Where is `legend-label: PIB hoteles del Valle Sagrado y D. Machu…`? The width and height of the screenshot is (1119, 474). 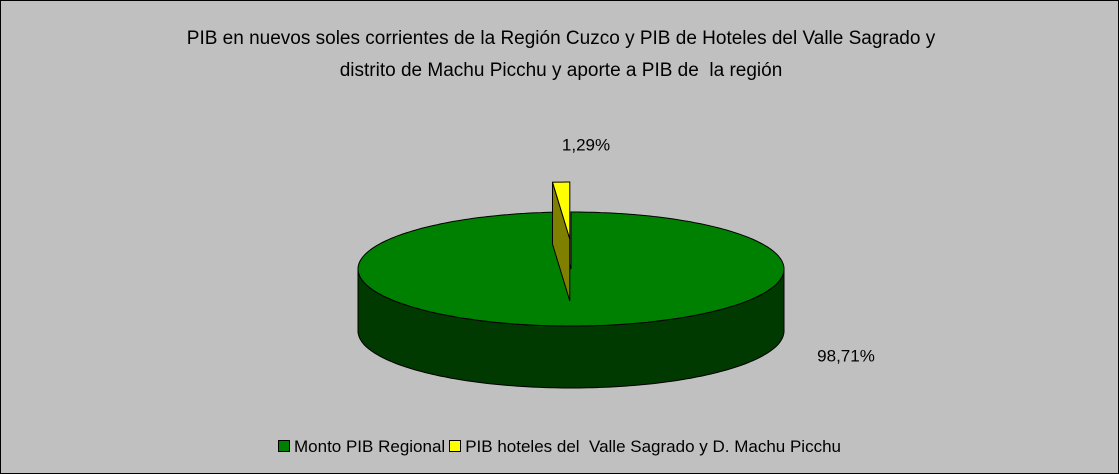
legend-label: PIB hoteles del Valle Sagrado y D. Machu… is located at coordinates (653, 446).